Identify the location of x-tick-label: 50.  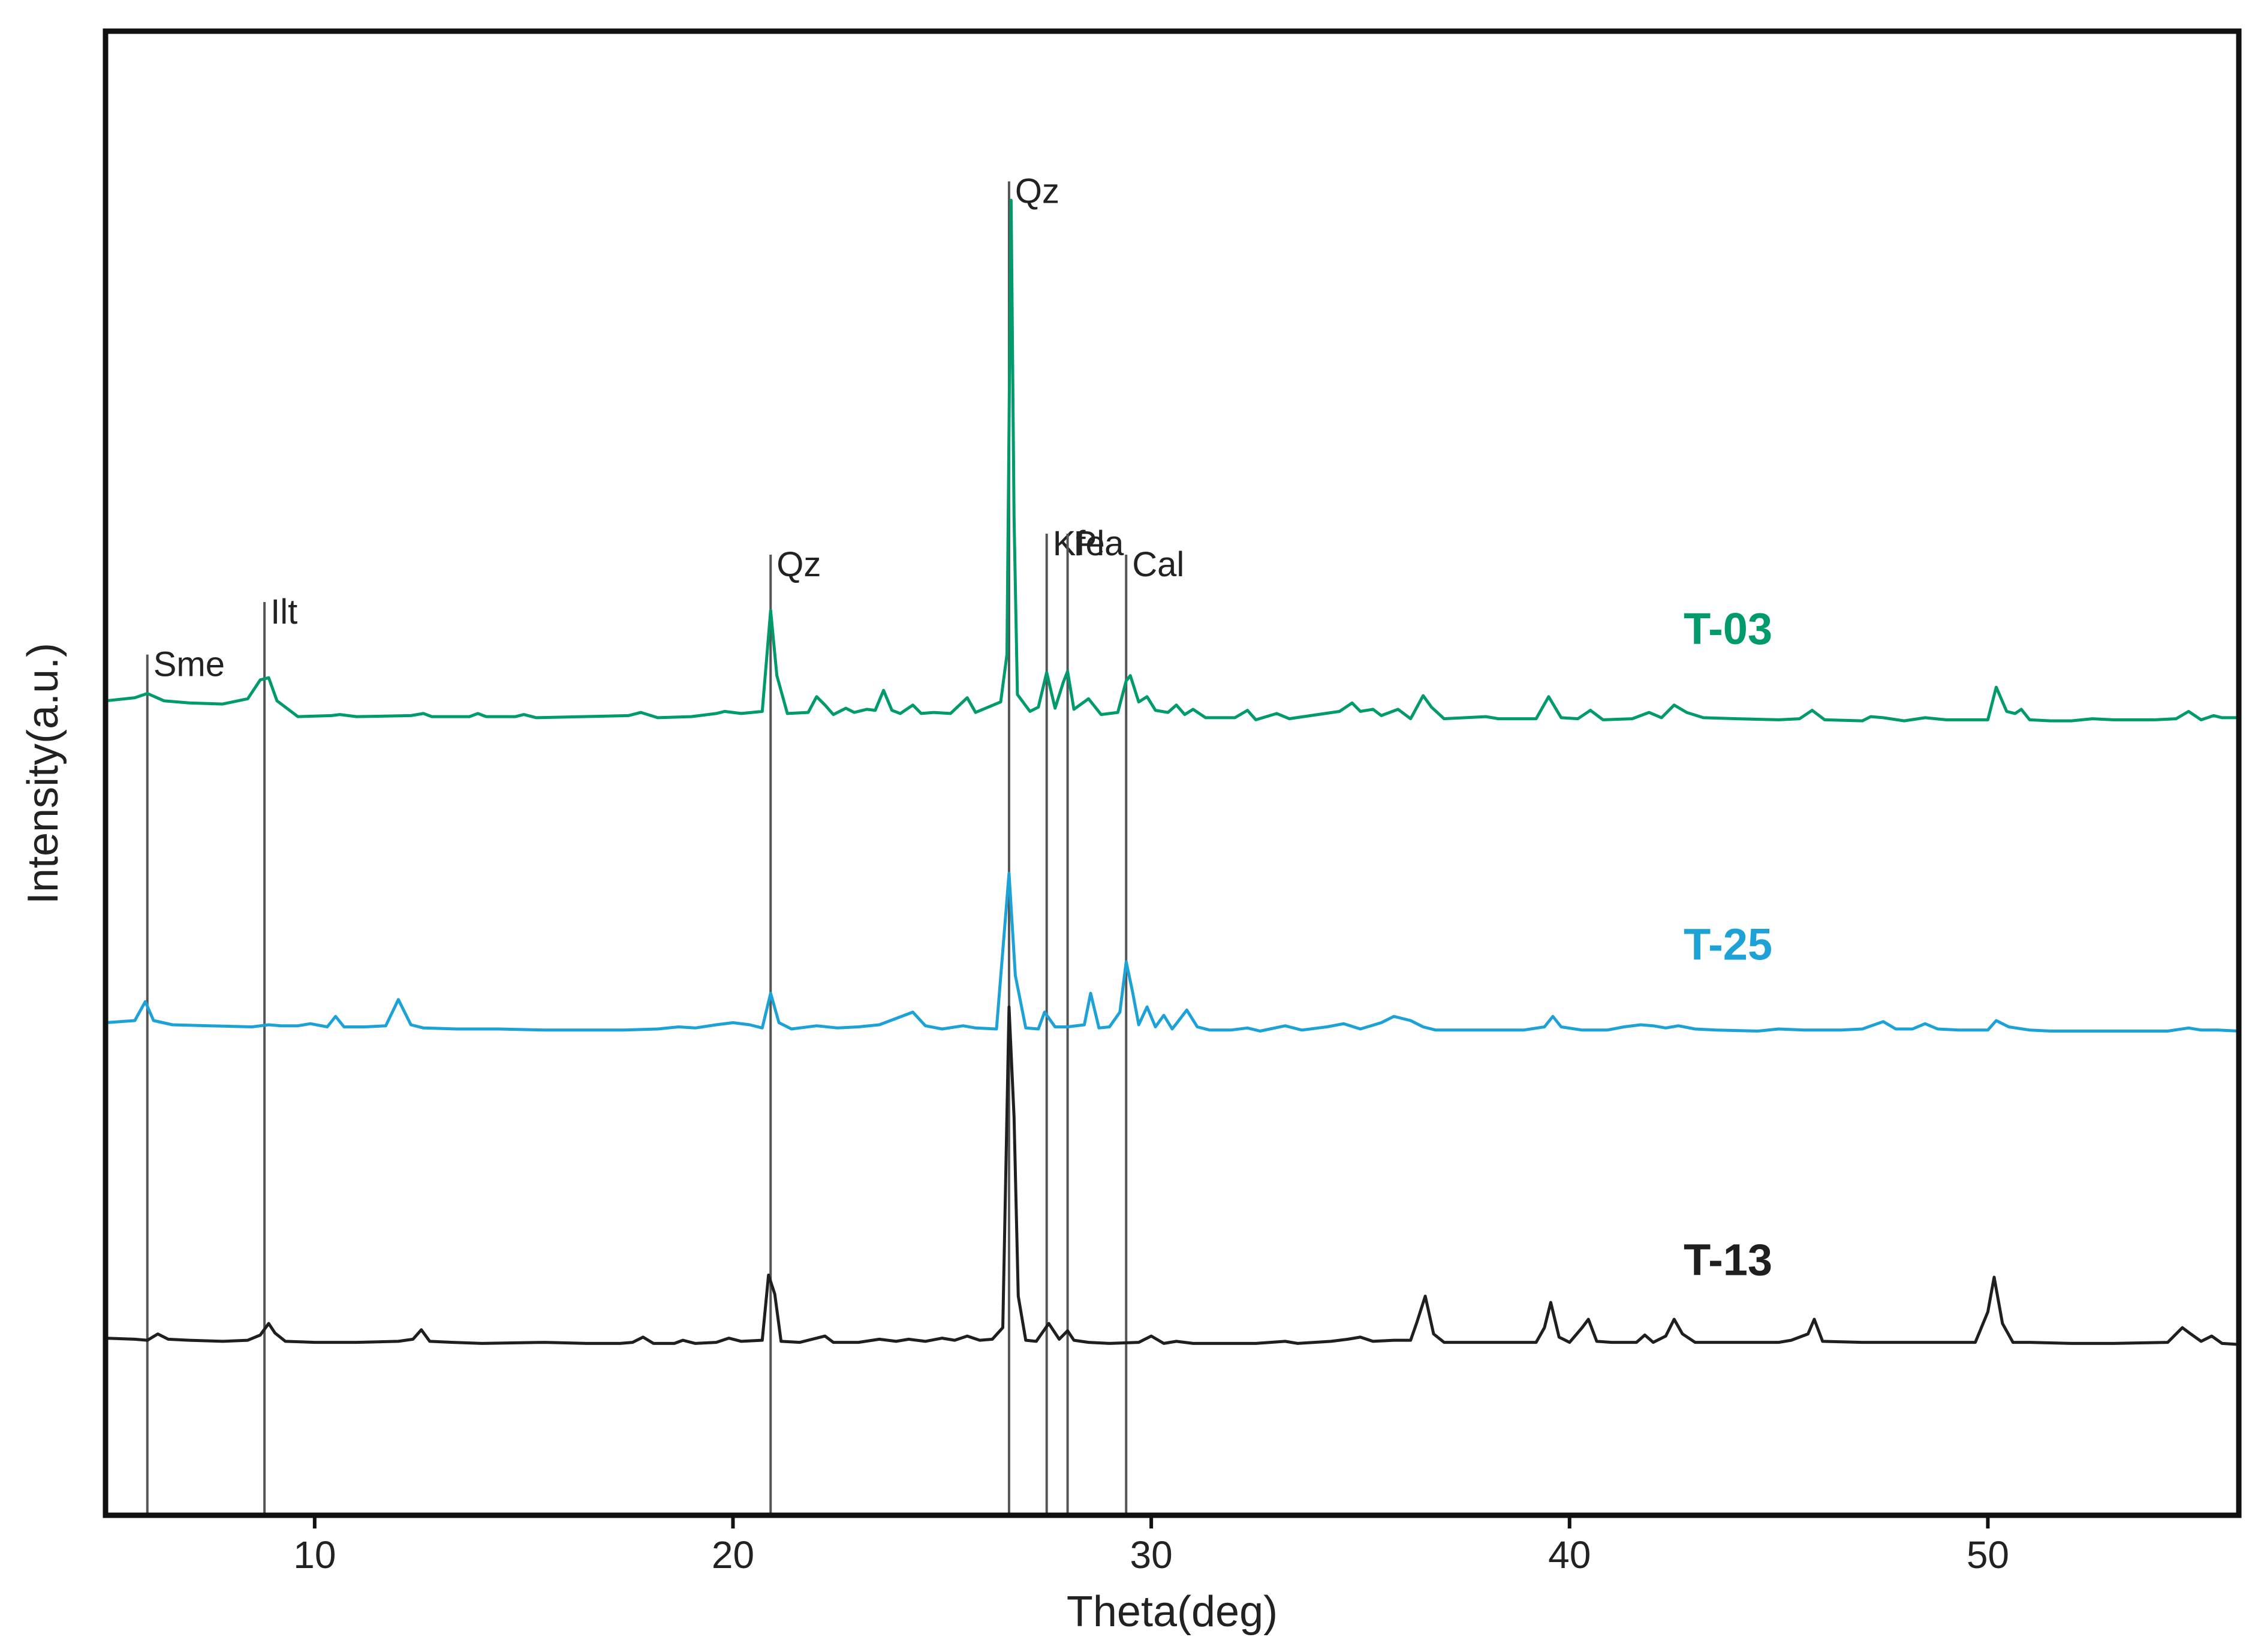
(1988, 1554).